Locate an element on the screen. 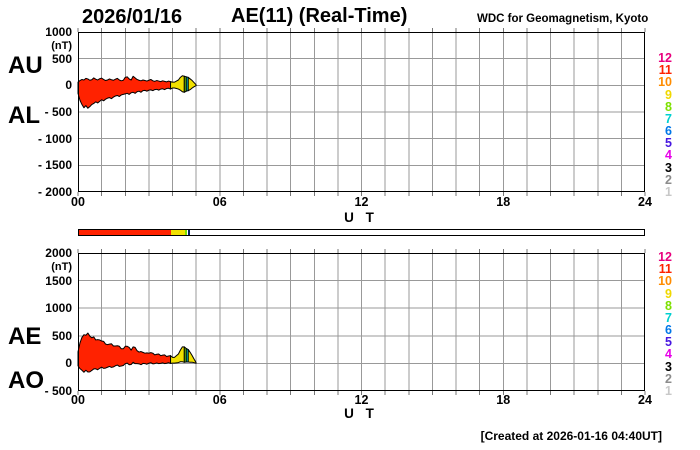  y-tick-label: - 1000 is located at coordinates (54, 138).